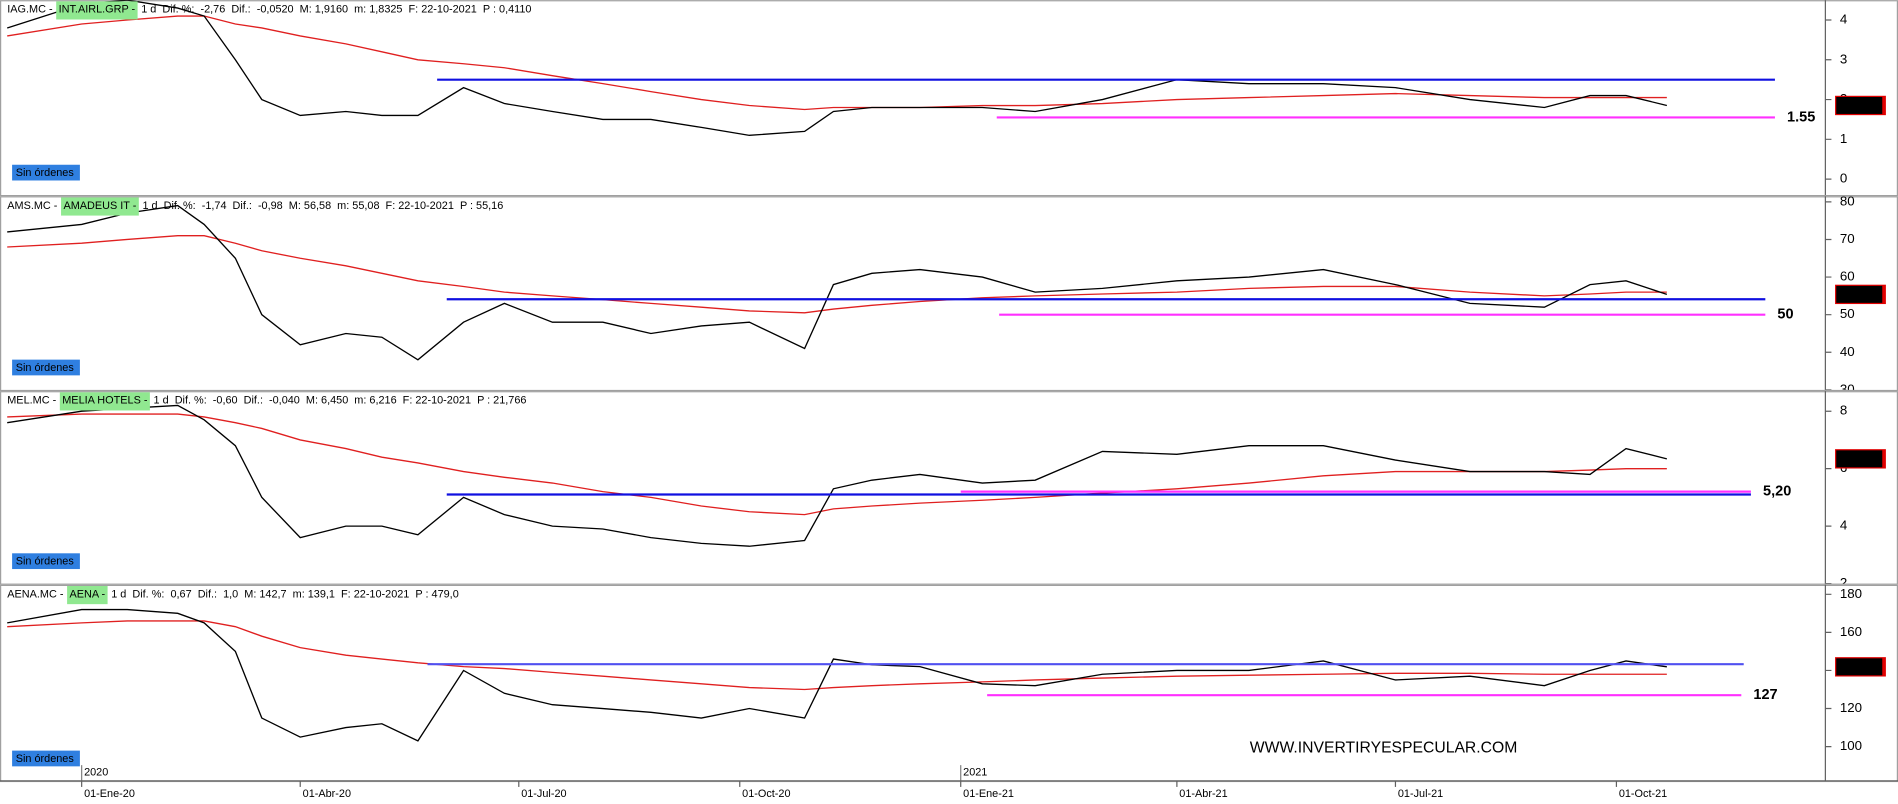 The height and width of the screenshot is (804, 1898). I want to click on y-tick-label: 1, so click(1843, 138).